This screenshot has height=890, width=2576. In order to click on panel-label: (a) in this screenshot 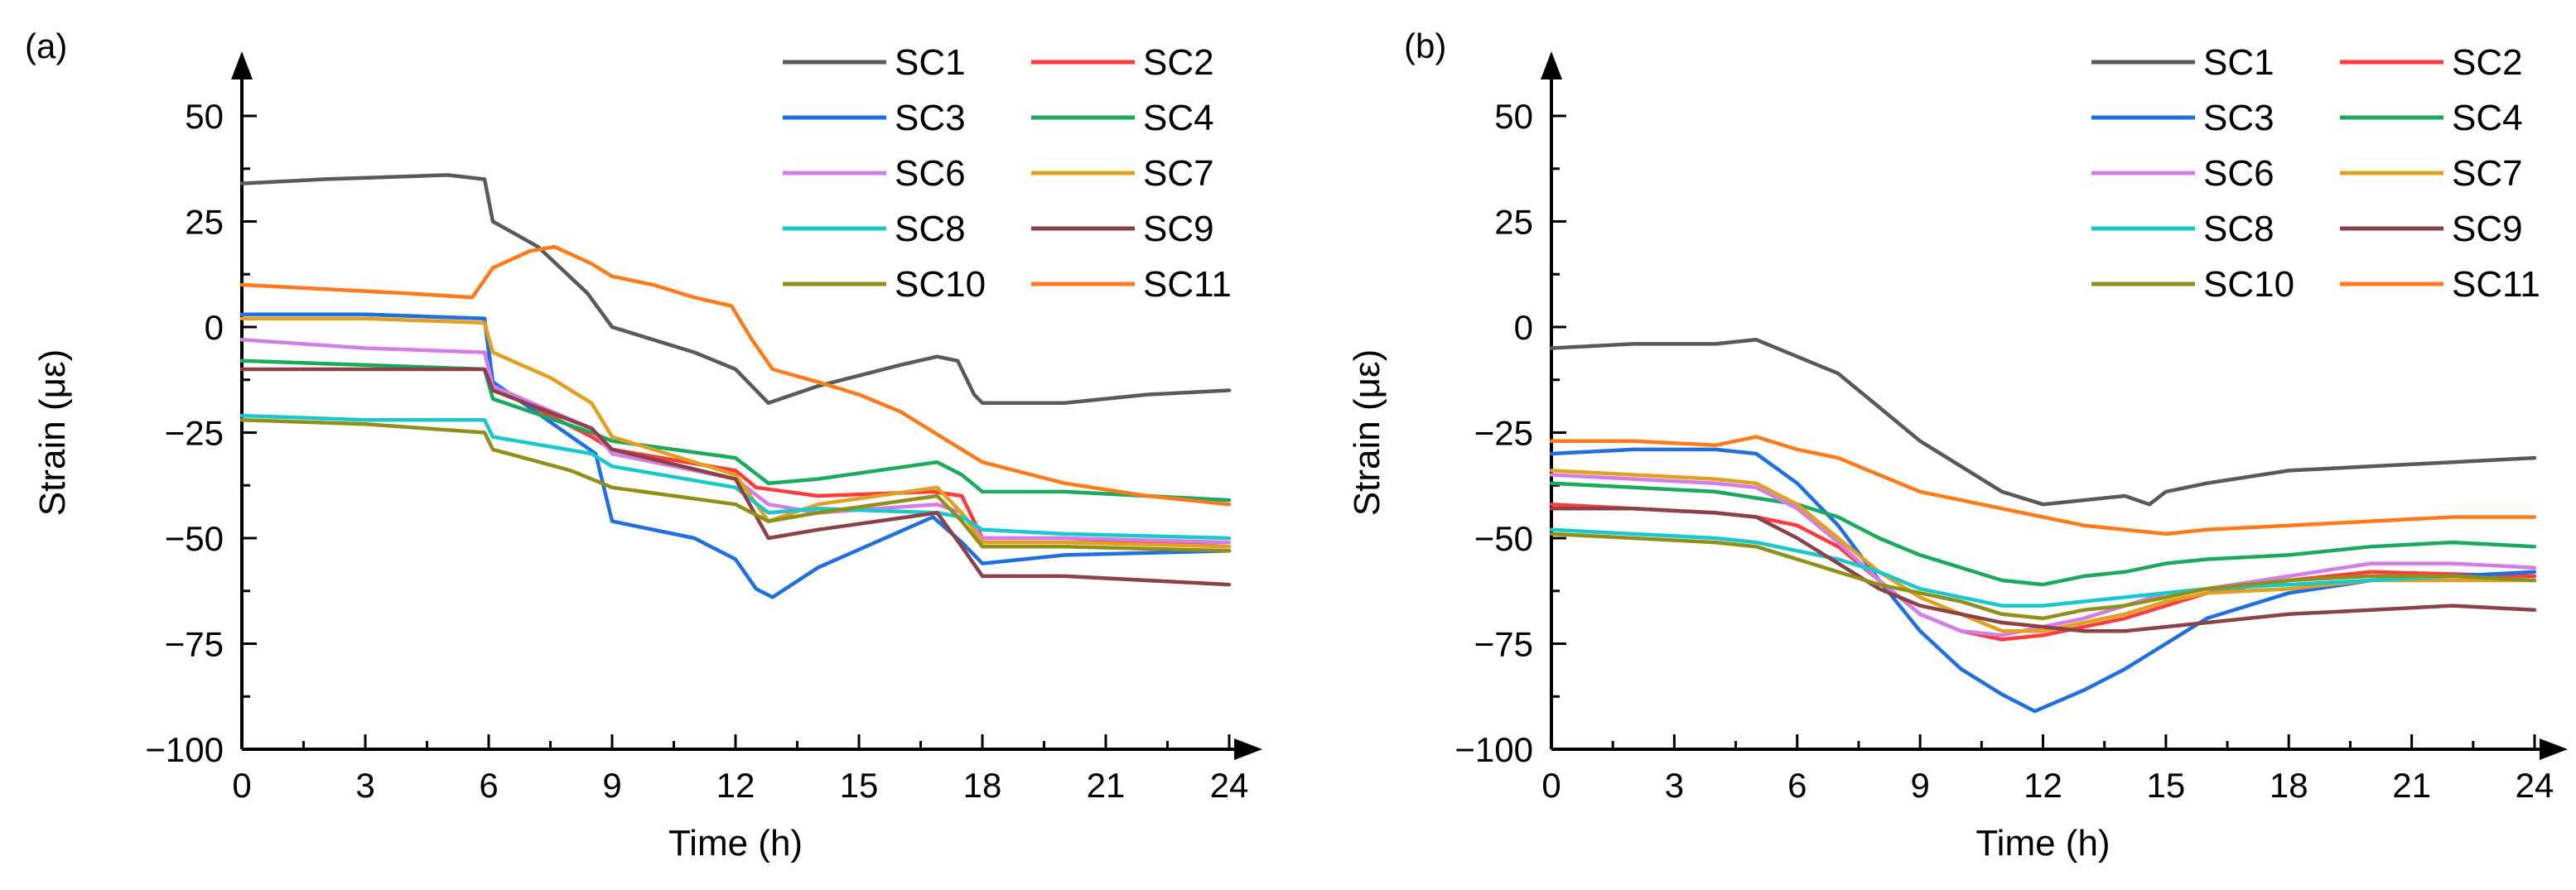, I will do `click(46, 45)`.